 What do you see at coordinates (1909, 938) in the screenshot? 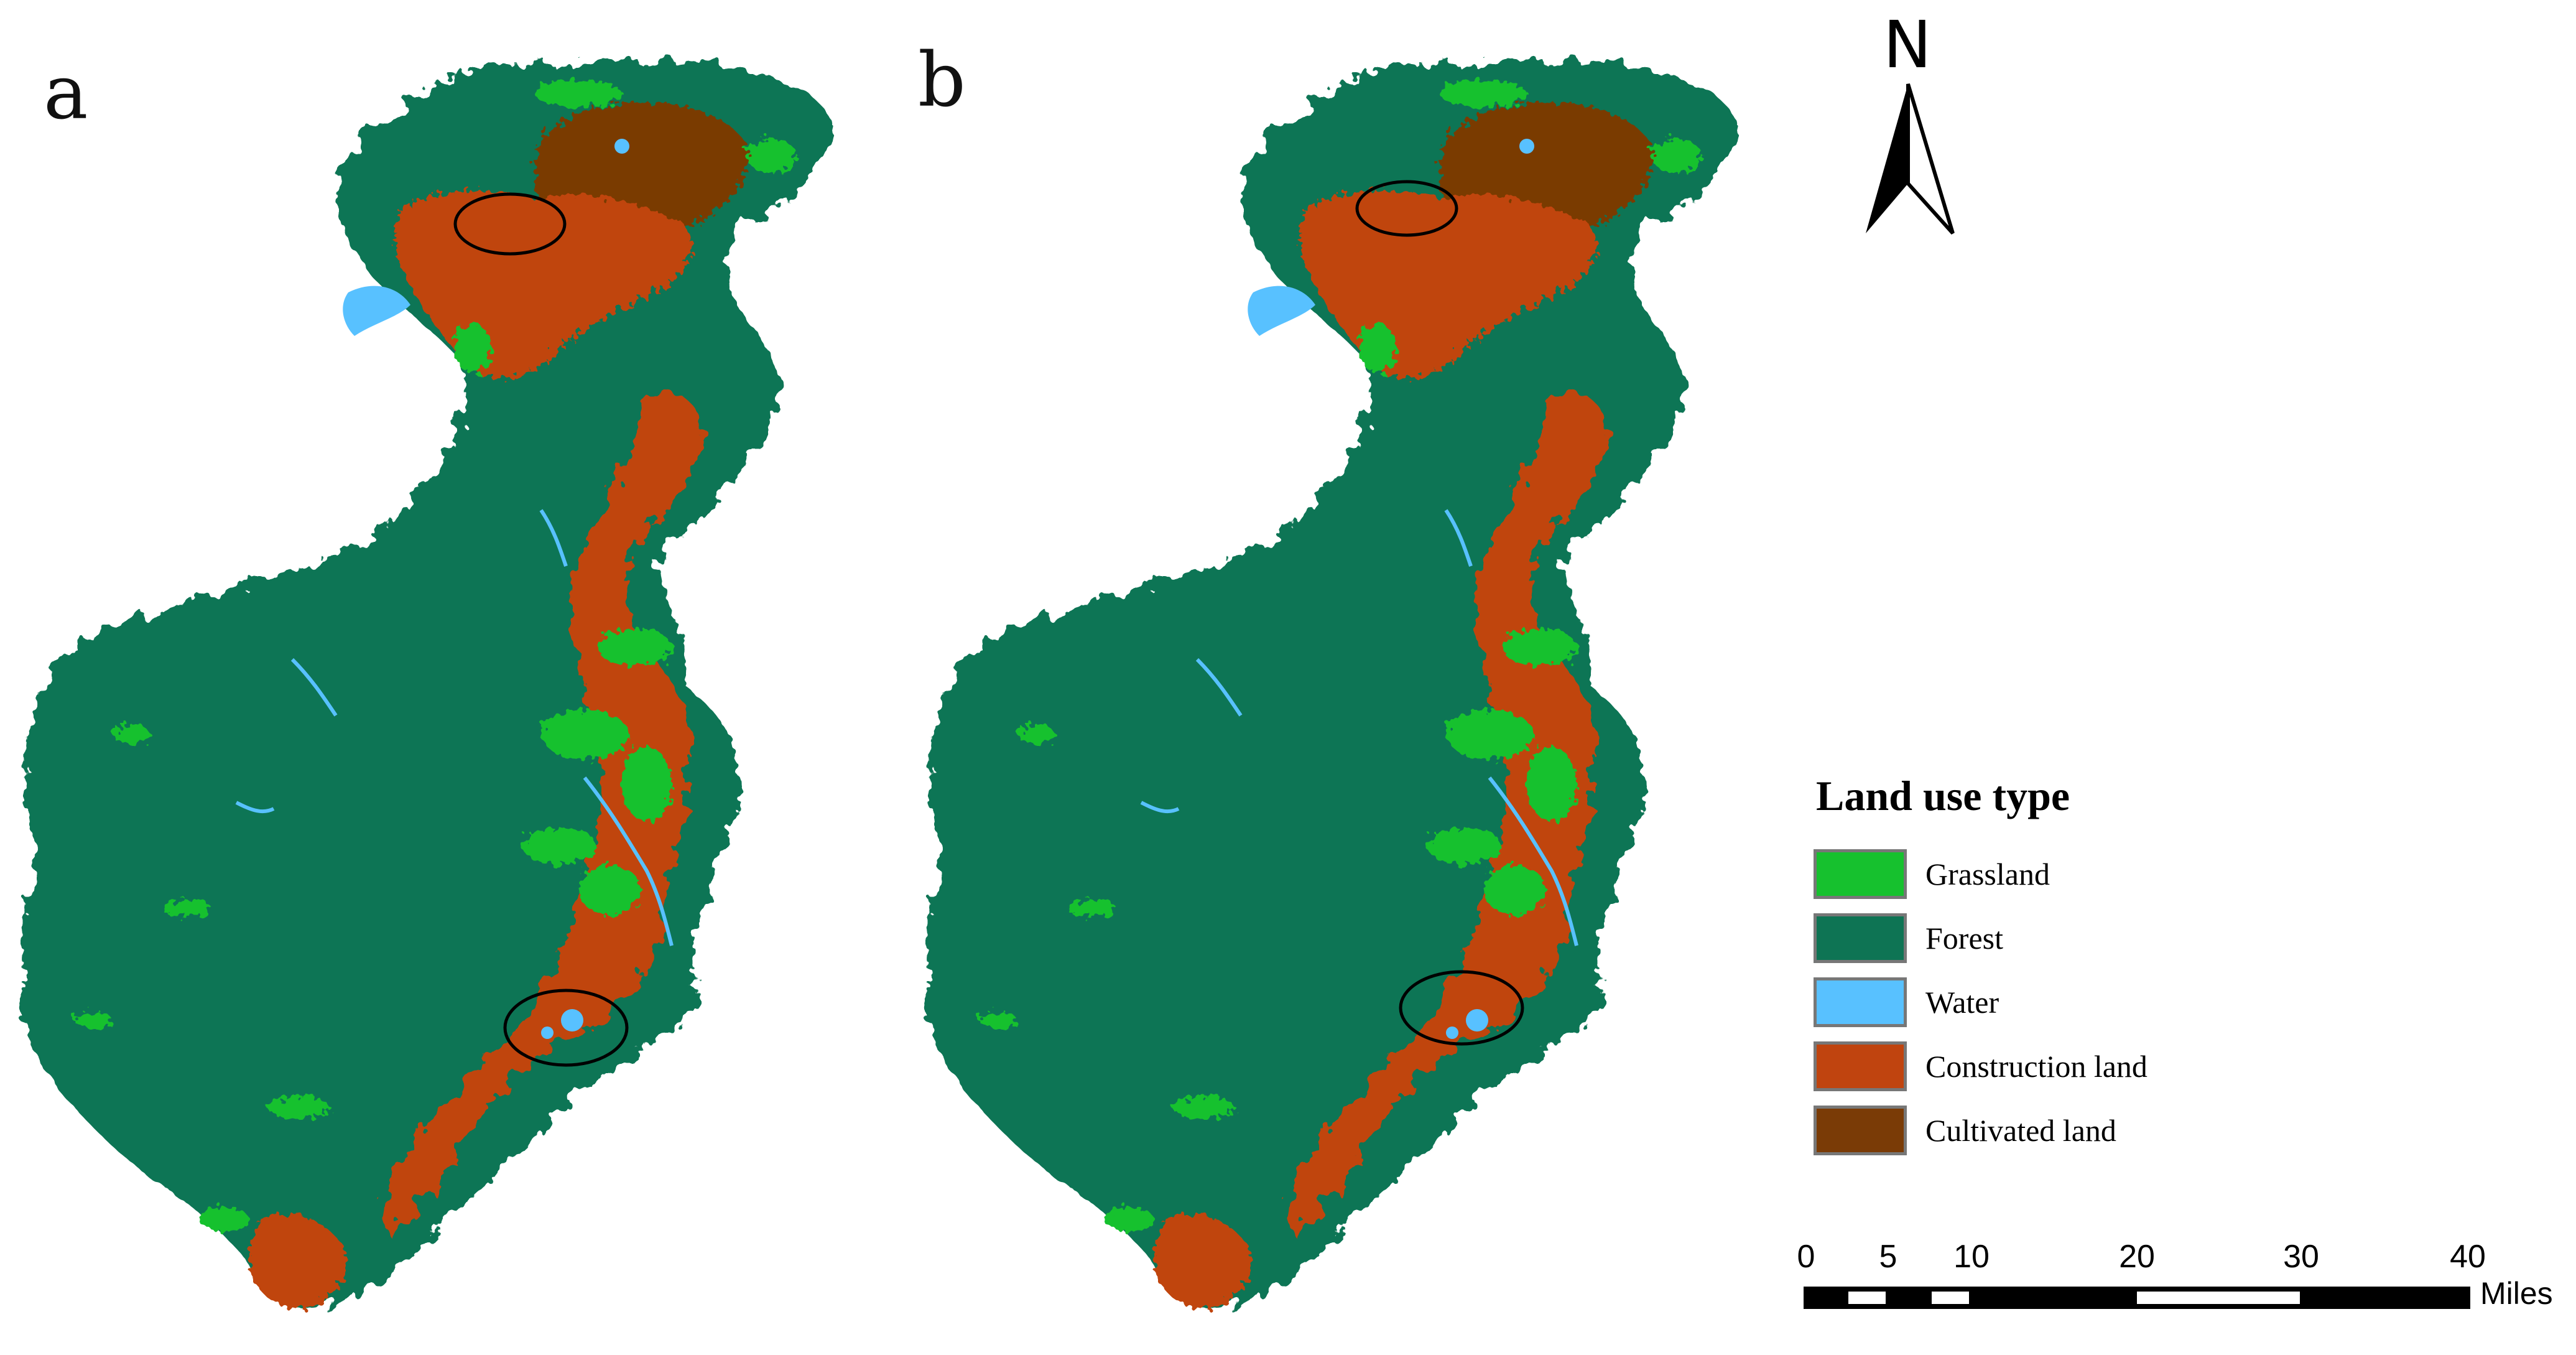
I see `legend-item-forest: Forest` at bounding box center [1909, 938].